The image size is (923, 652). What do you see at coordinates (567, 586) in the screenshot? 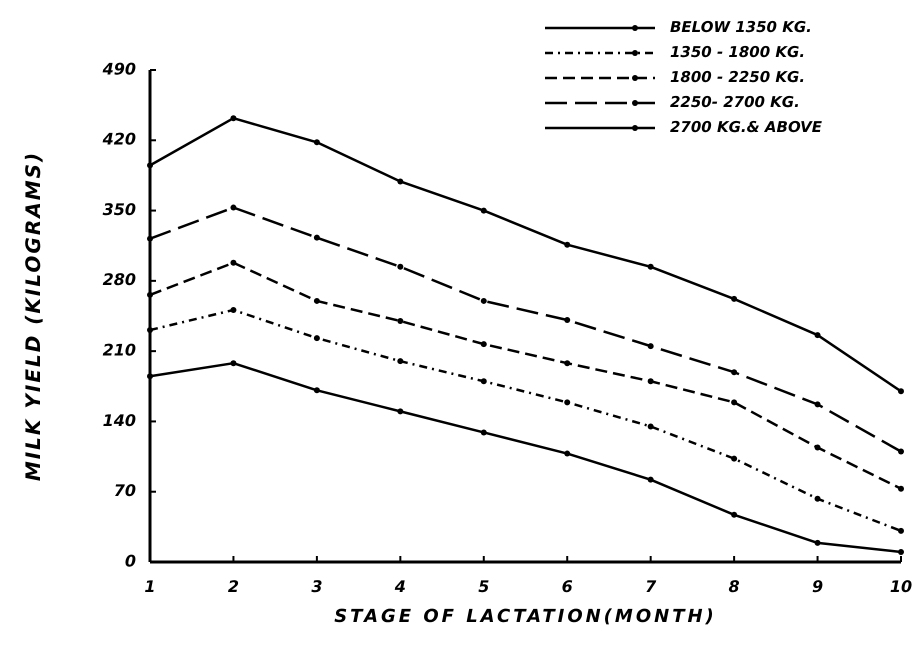
I see `x-tick-label: 6` at bounding box center [567, 586].